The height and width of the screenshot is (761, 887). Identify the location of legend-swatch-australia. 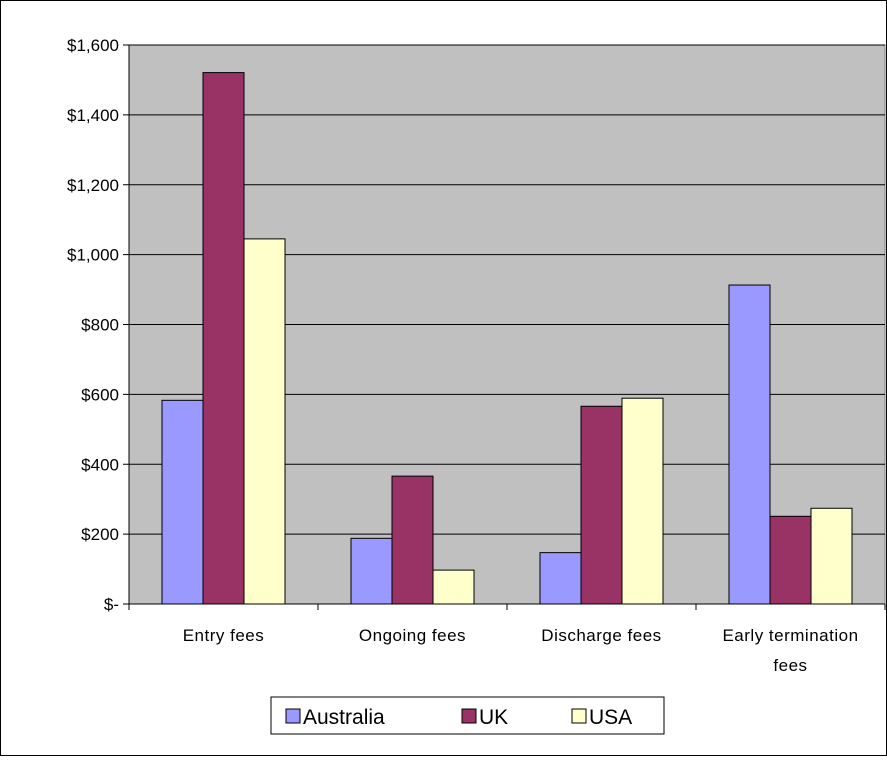
(293, 716).